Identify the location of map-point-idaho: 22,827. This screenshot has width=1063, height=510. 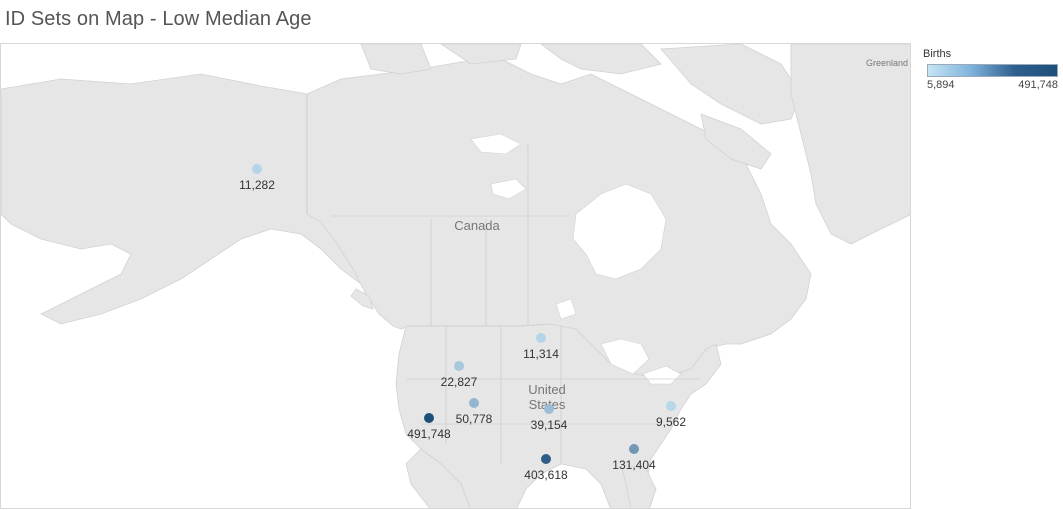
(459, 375).